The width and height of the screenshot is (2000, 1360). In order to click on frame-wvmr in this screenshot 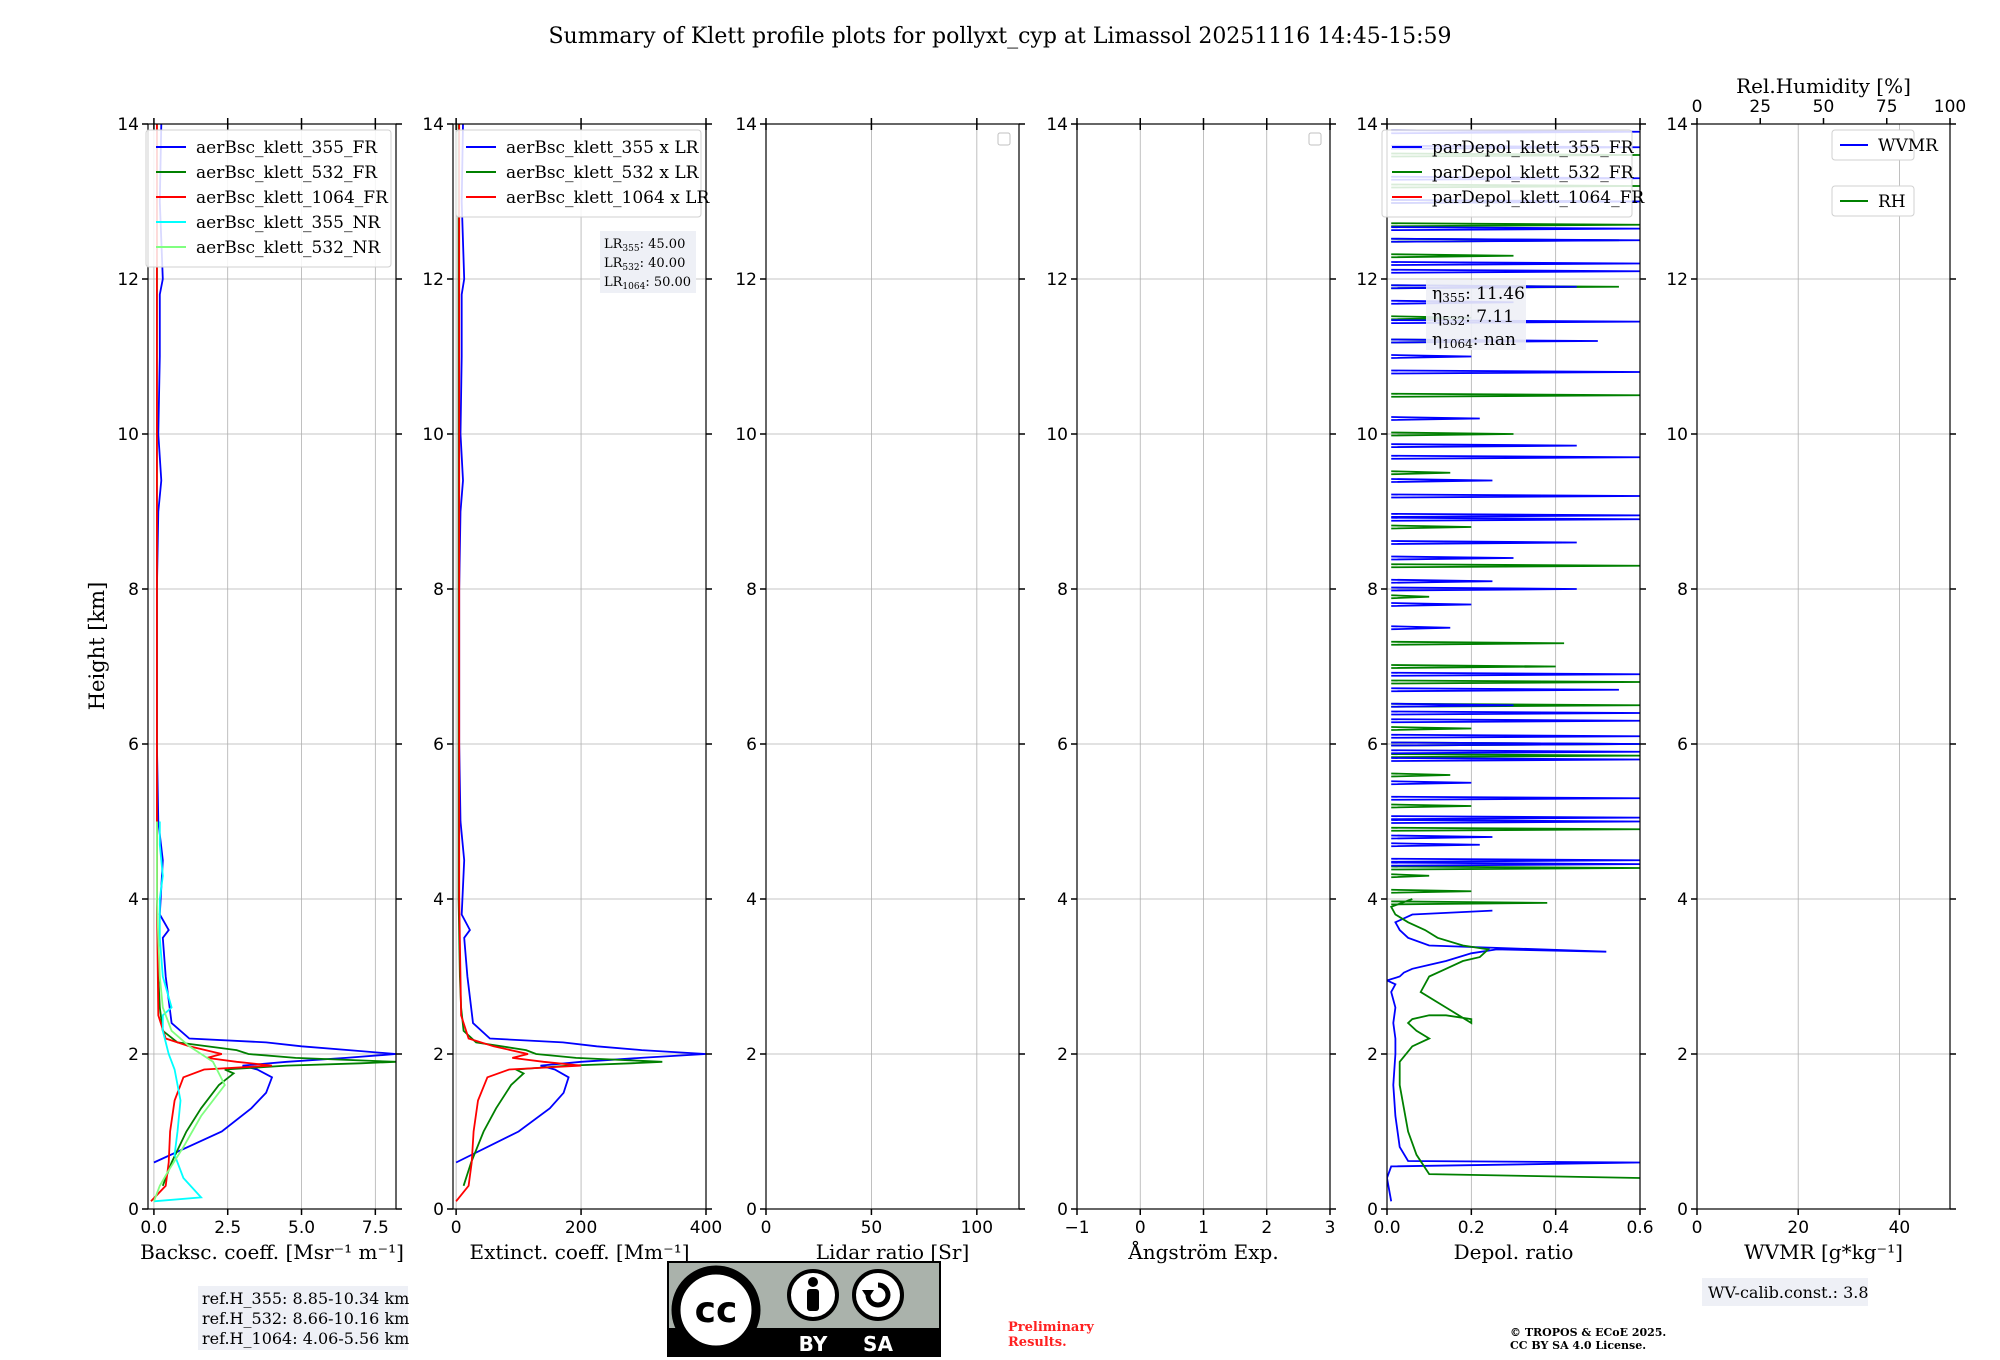, I will do `click(1823, 666)`.